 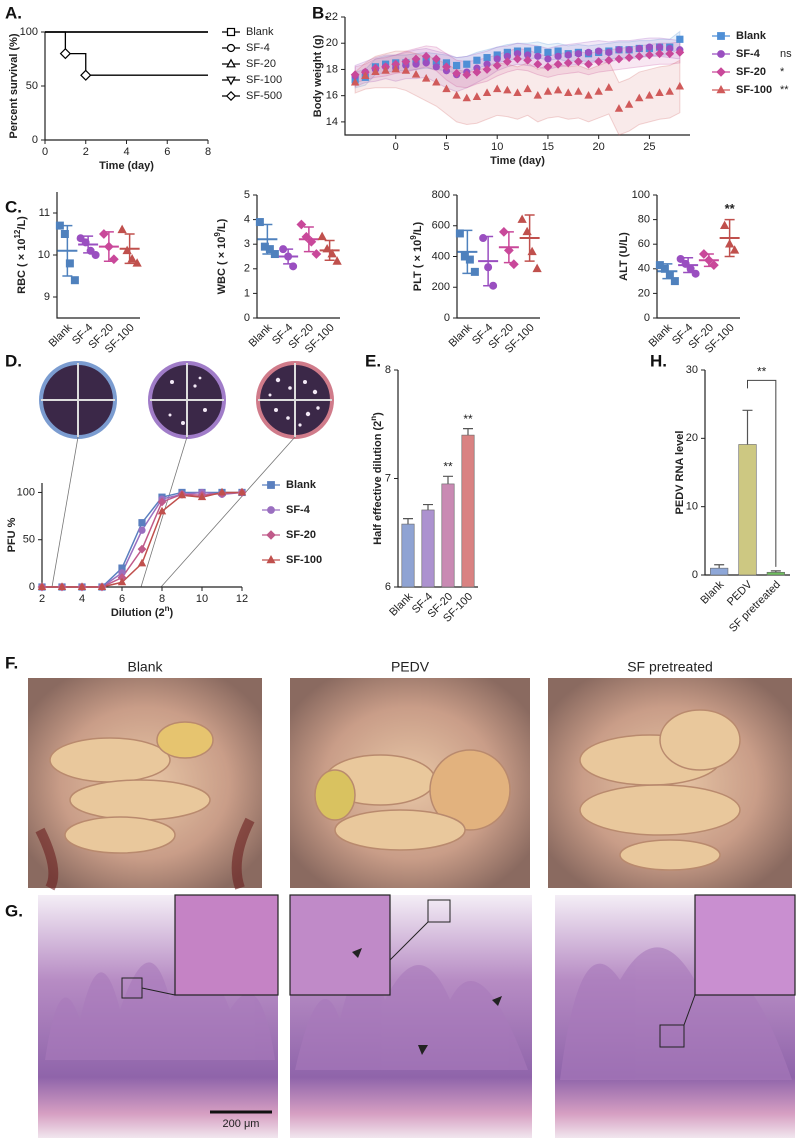 I want to click on survival-line, so click(x=126, y=53).